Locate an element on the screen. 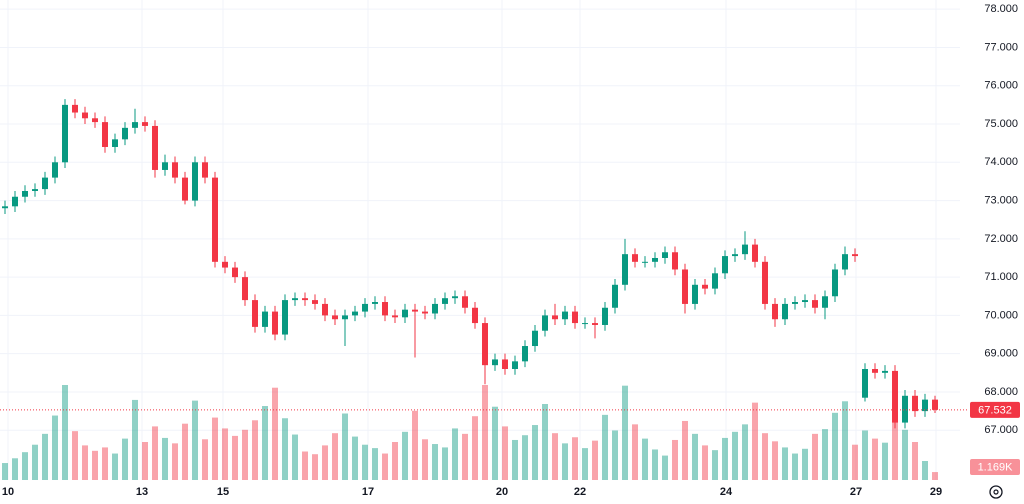  x-tick-label: 10 is located at coordinates (8, 492).